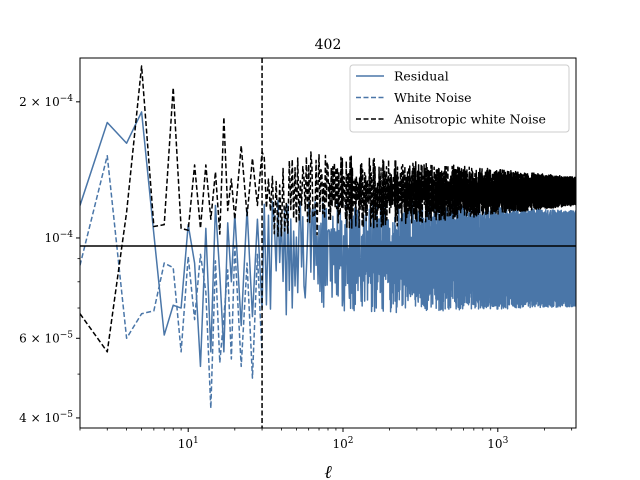 This screenshot has height=480, width=640. What do you see at coordinates (433, 97) in the screenshot?
I see `legend-entry-label: White Noise` at bounding box center [433, 97].